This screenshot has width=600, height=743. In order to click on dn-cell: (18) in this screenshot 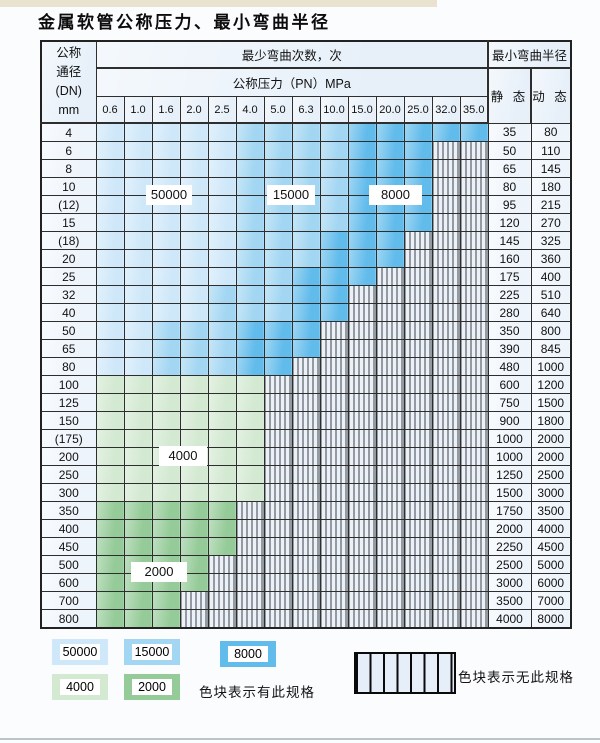, I will do `click(68, 240)`.